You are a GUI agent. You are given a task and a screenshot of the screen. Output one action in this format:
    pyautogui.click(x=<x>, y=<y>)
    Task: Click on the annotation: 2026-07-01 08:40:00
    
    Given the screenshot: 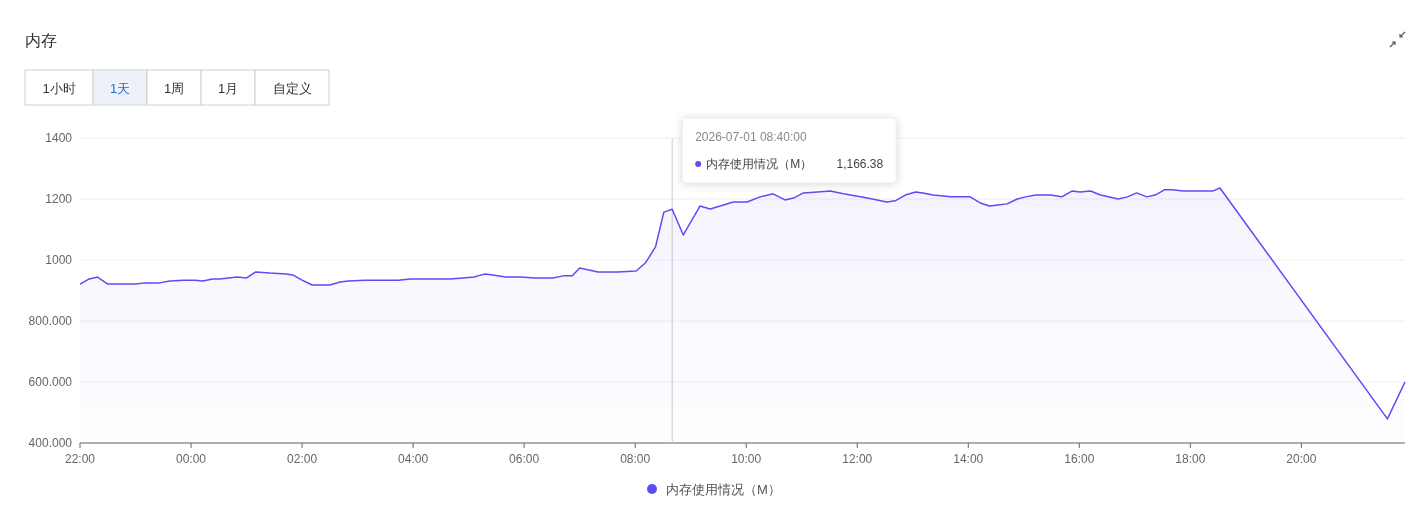 What is the action you would take?
    pyautogui.click(x=751, y=137)
    